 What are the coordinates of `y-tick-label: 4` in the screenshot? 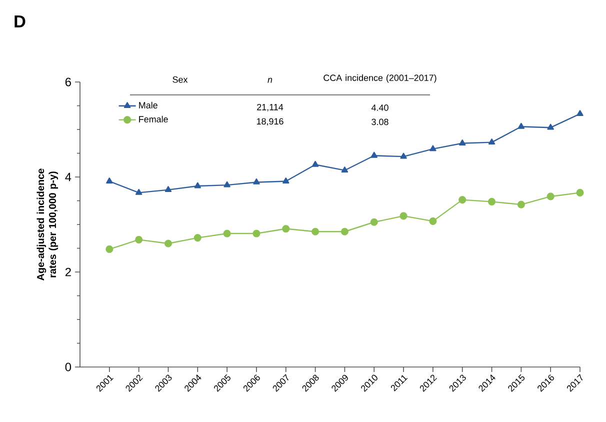 It's located at (68, 177).